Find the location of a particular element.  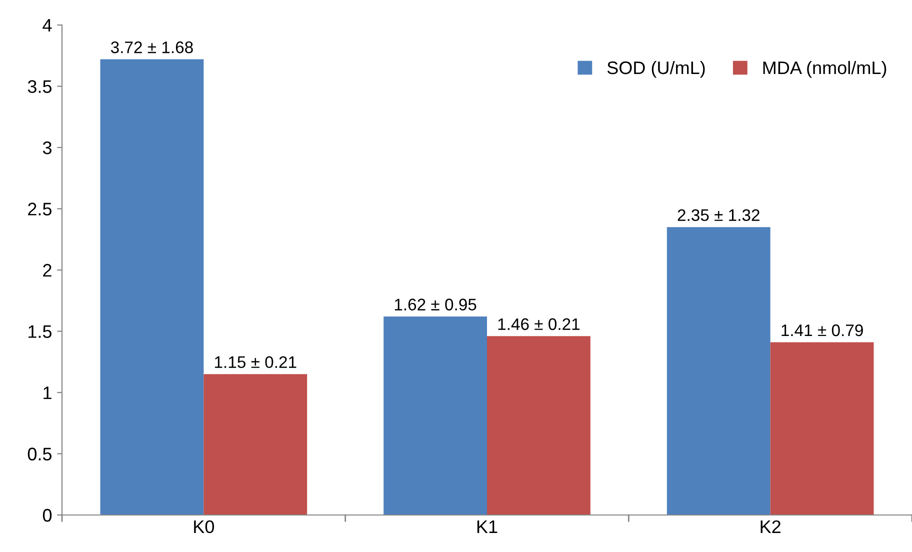

data-label: 3.72 ± 1.68 is located at coordinates (151, 47).